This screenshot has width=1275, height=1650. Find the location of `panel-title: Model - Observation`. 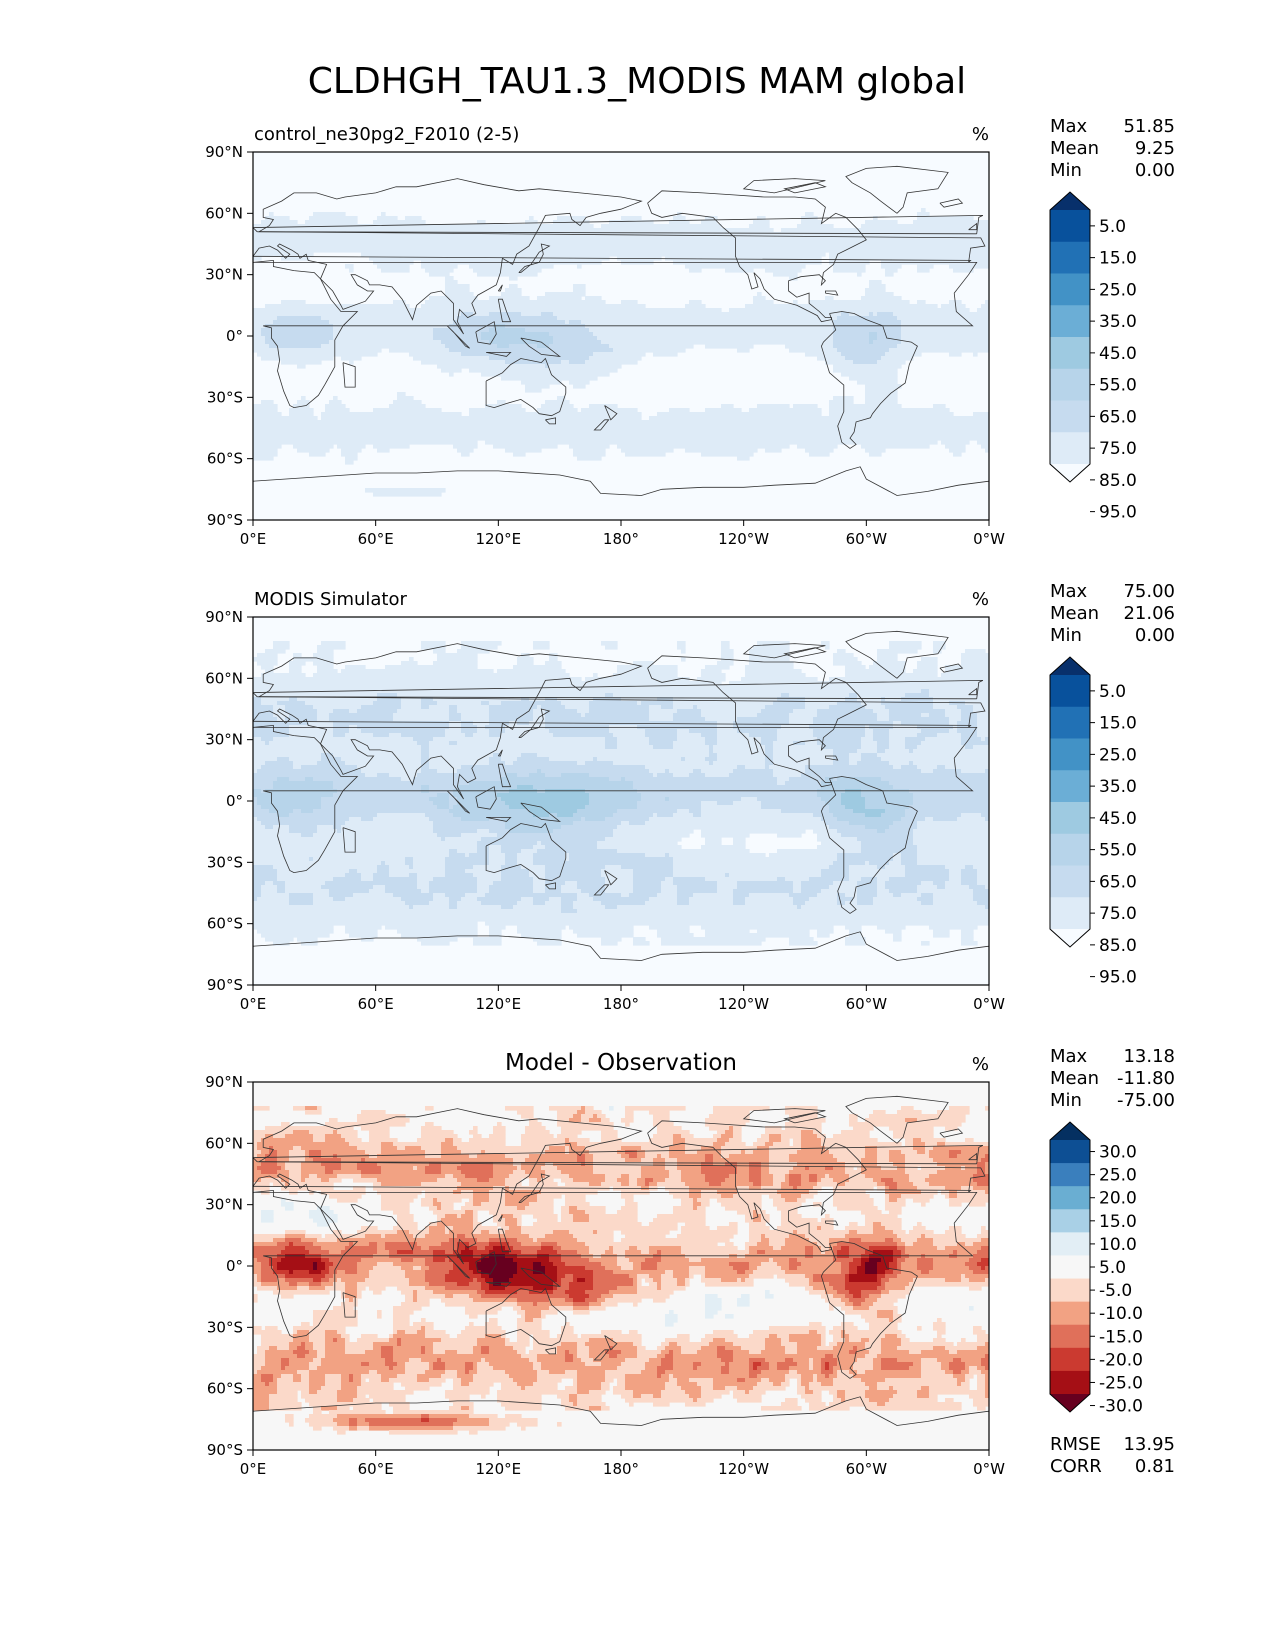

panel-title: Model - Observation is located at coordinates (621, 1063).